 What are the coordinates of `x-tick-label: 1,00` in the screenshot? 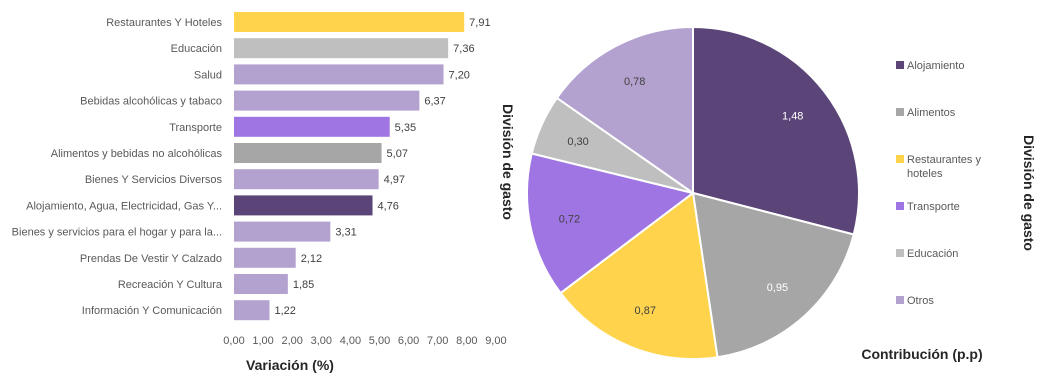 It's located at (262, 341).